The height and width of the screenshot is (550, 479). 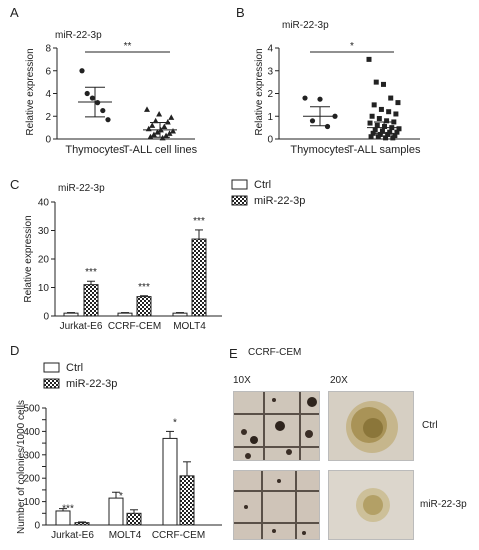 What do you see at coordinates (430, 425) in the screenshot?
I see `panel-e-row-label-ctrl: Ctrl` at bounding box center [430, 425].